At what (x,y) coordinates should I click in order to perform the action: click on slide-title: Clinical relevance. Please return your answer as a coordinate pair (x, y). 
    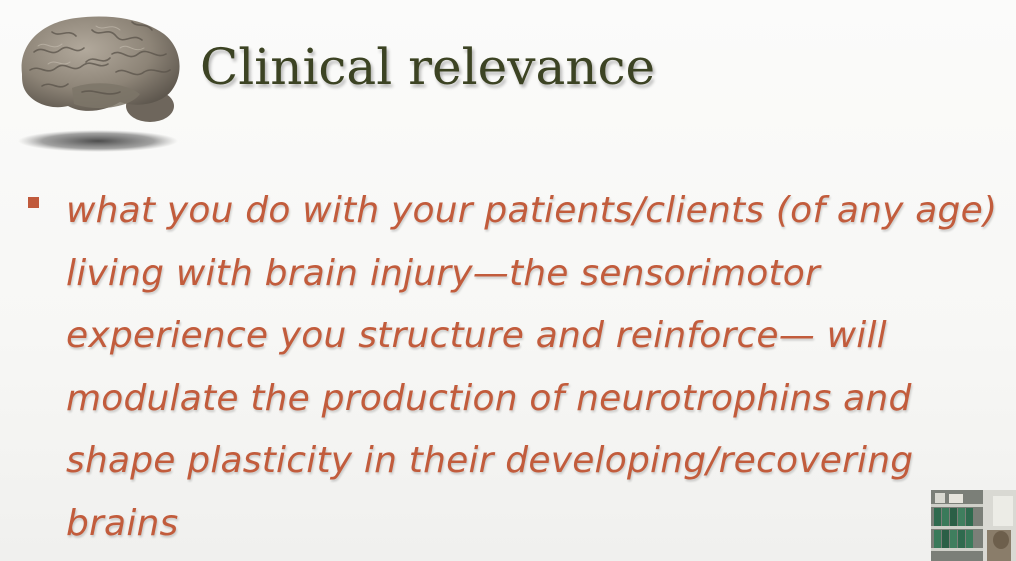
    Looking at the image, I should click on (428, 67).